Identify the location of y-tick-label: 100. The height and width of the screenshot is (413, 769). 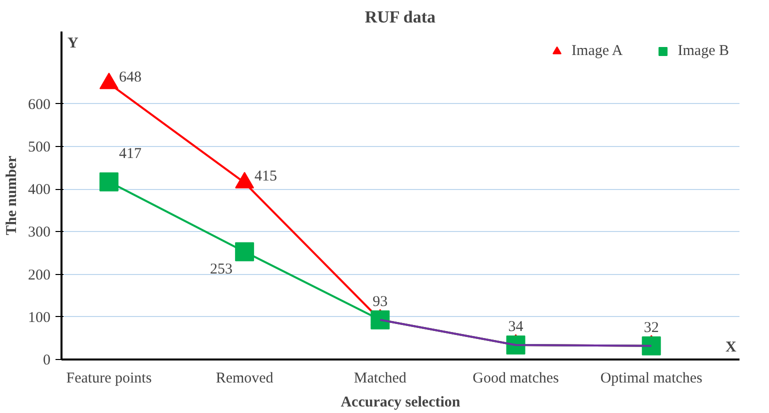
(39, 318).